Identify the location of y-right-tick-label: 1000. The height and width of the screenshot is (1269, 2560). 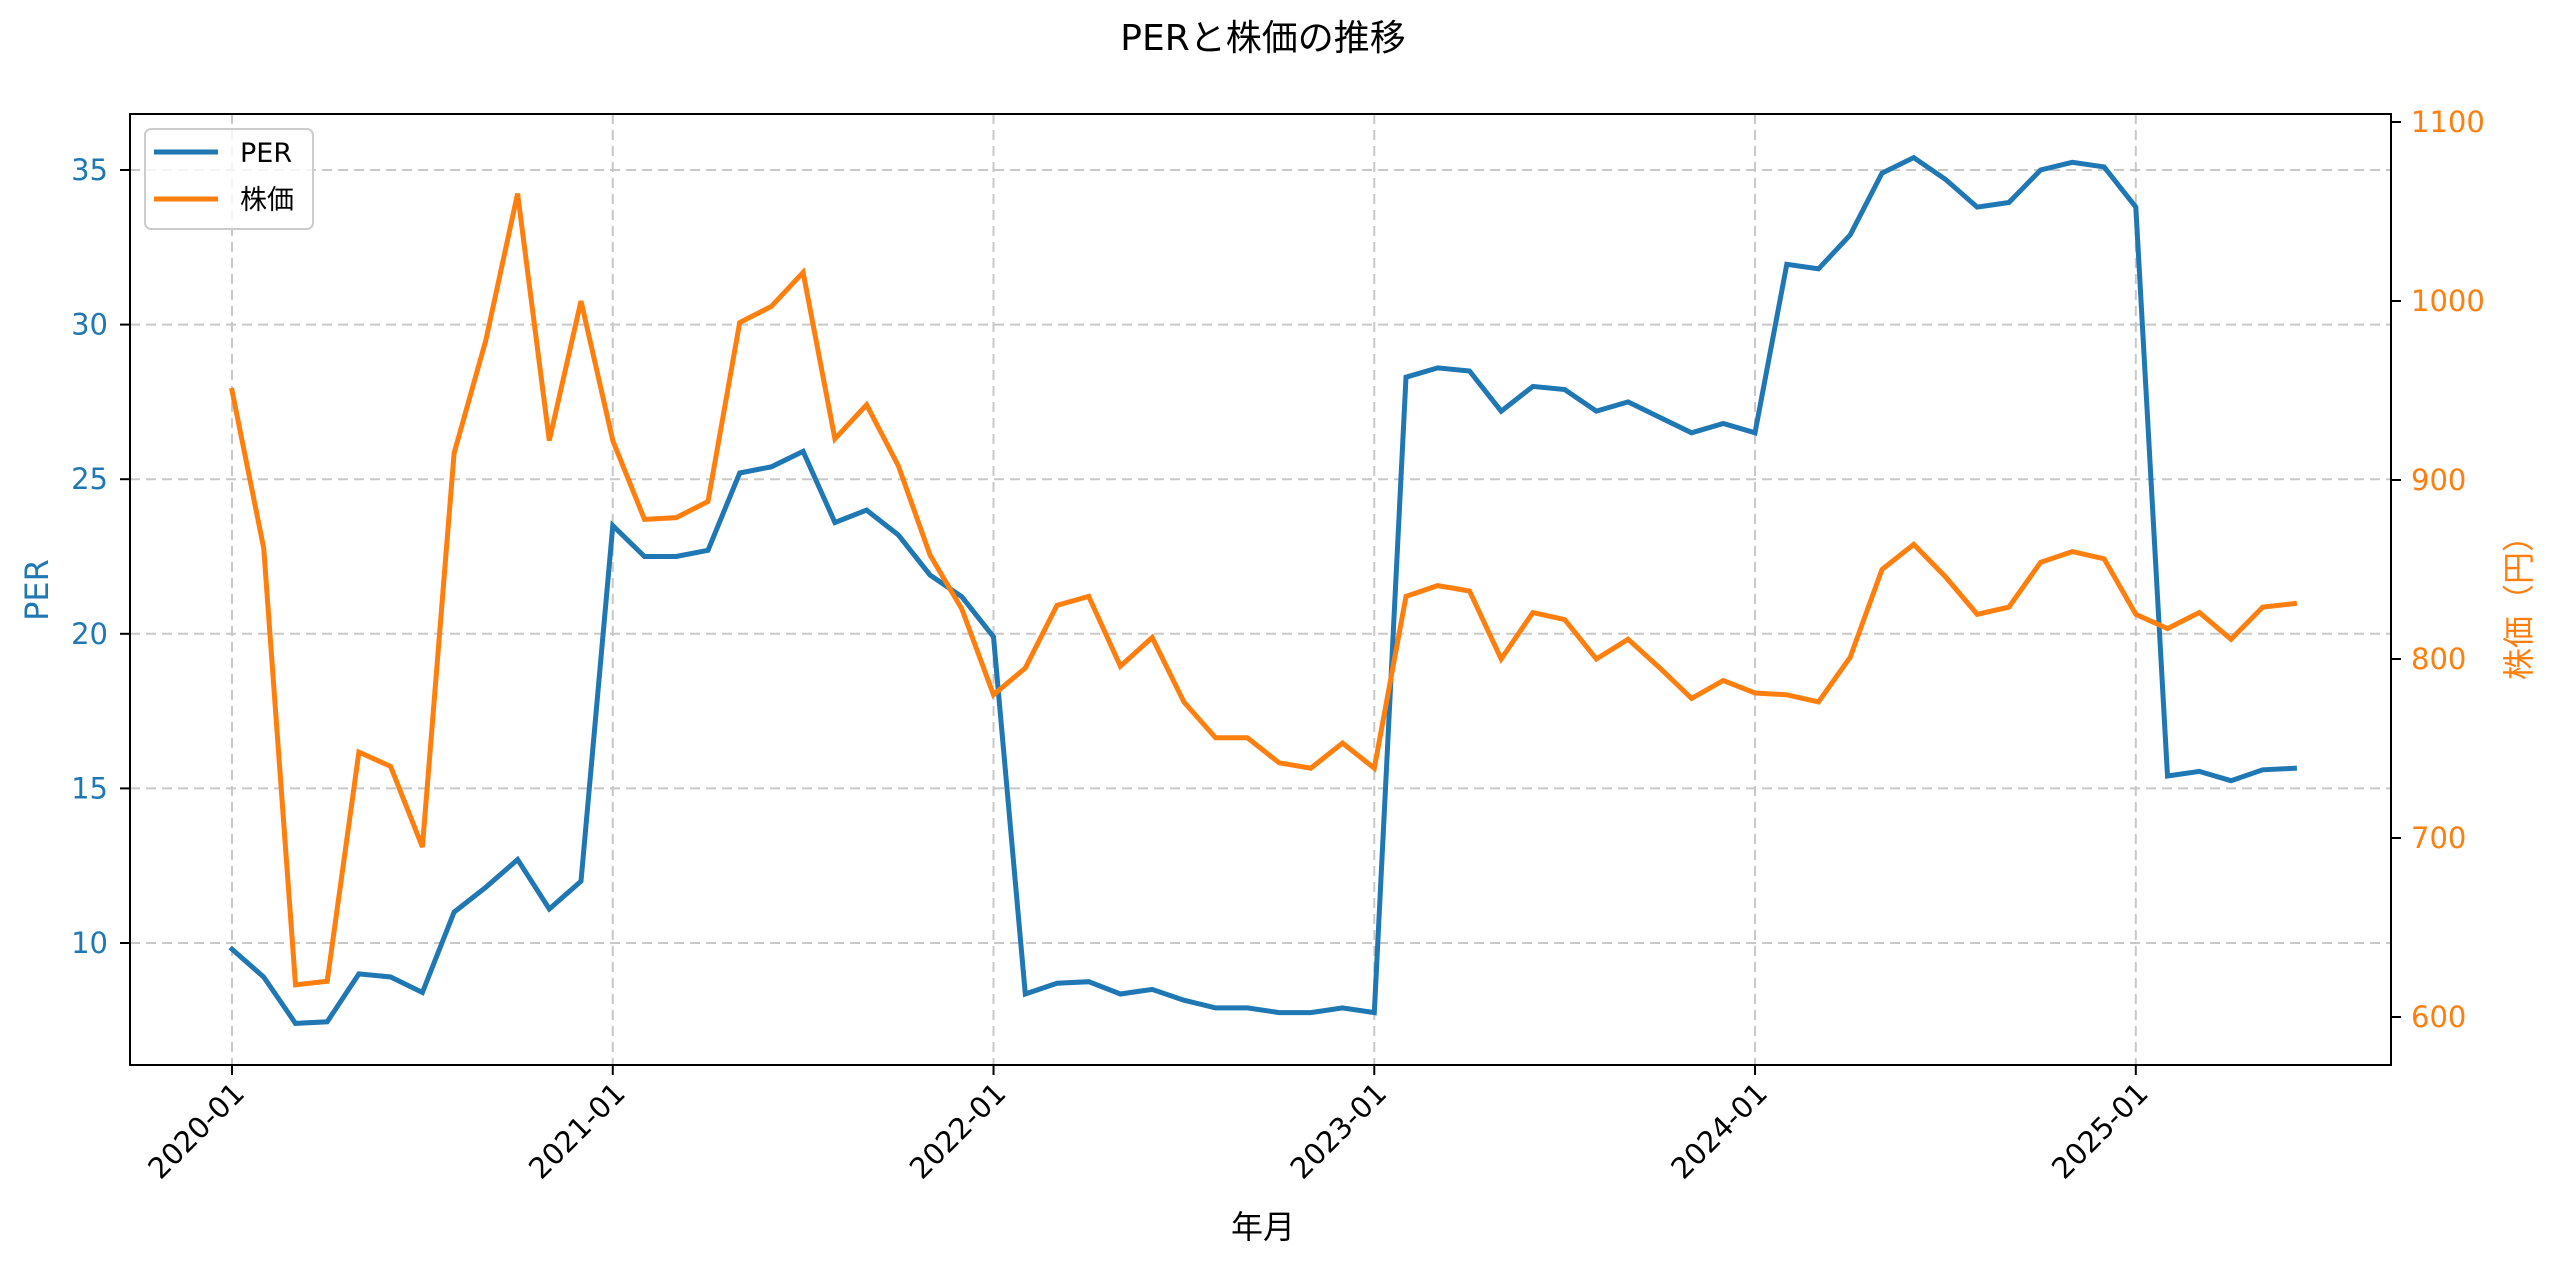
(2448, 301).